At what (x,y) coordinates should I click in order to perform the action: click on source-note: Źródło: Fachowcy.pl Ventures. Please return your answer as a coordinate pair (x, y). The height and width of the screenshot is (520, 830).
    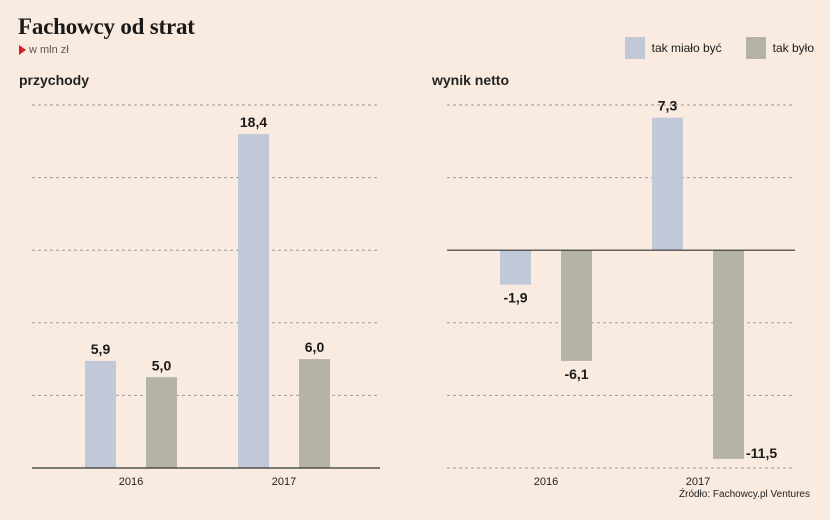
    Looking at the image, I should click on (744, 494).